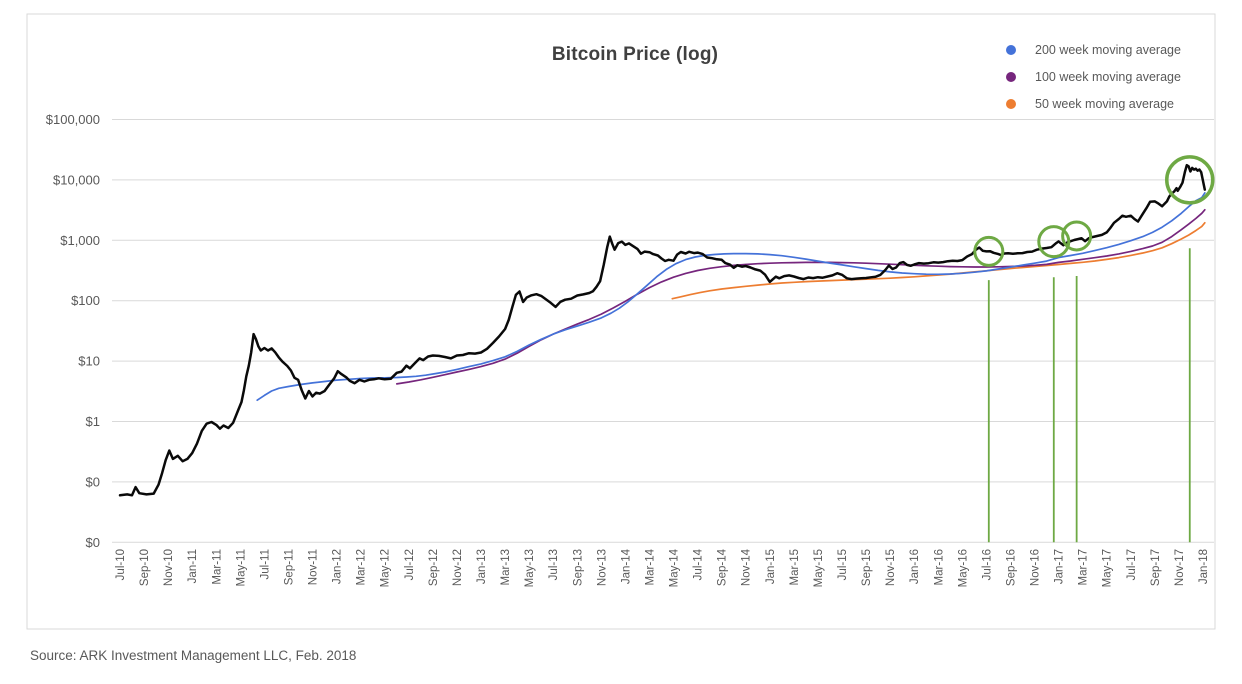 The width and height of the screenshot is (1242, 684). I want to click on svg-text: Nov-13, so click(602, 567).